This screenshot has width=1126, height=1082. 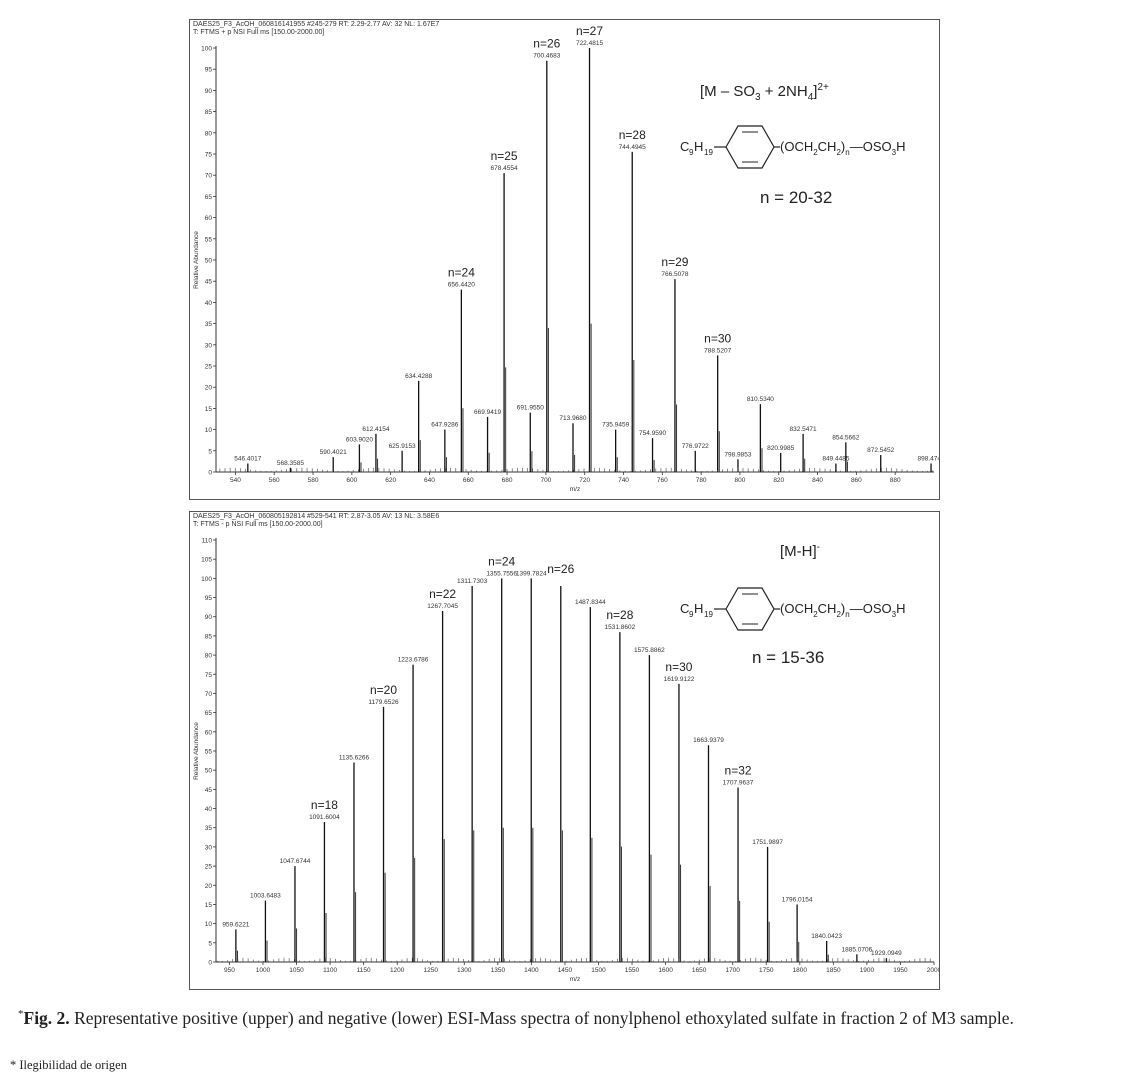 I want to click on n-label: n=30, so click(x=678, y=667).